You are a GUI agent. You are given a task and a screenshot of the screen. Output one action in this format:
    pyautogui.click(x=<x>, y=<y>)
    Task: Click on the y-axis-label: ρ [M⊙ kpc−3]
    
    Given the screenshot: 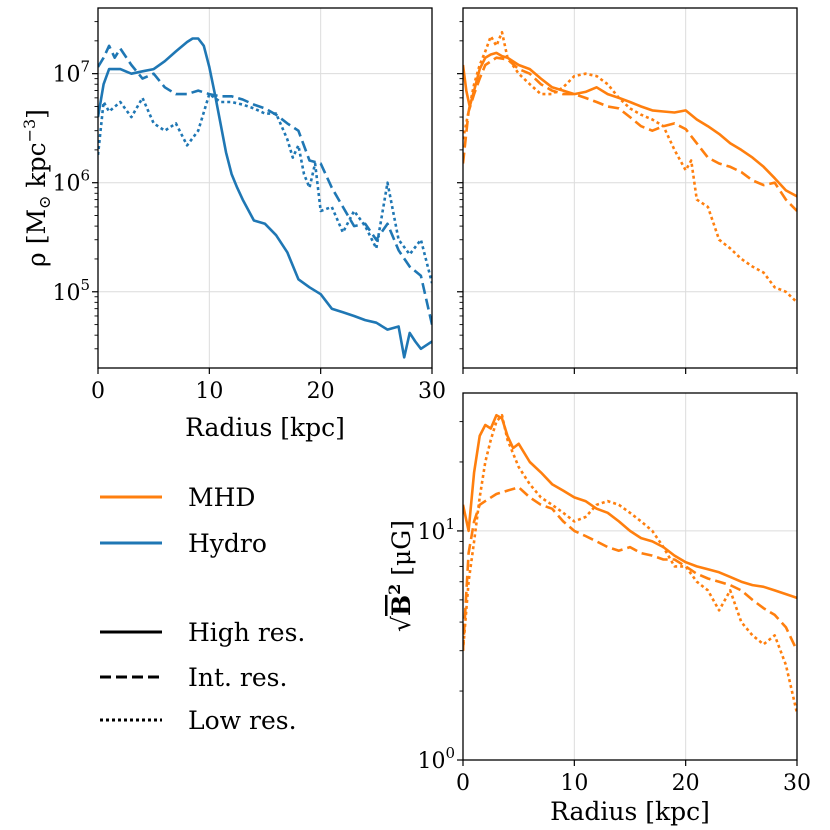 What is the action you would take?
    pyautogui.click(x=37, y=188)
    